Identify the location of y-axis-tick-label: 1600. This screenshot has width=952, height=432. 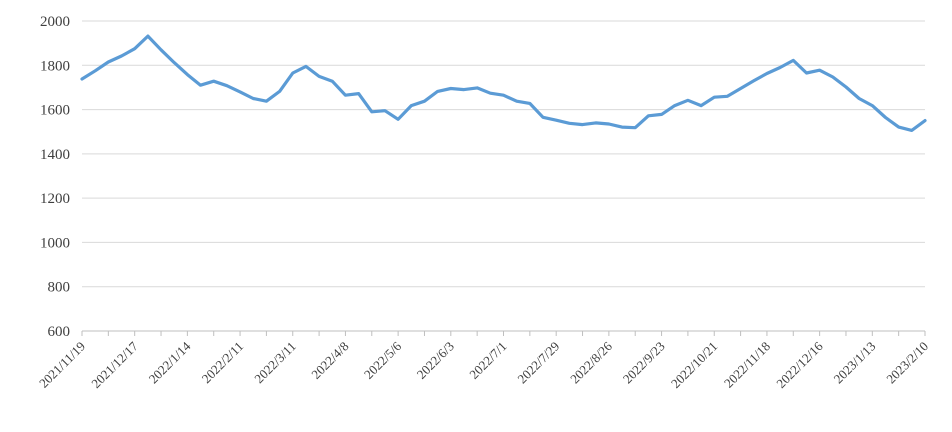
(55, 111).